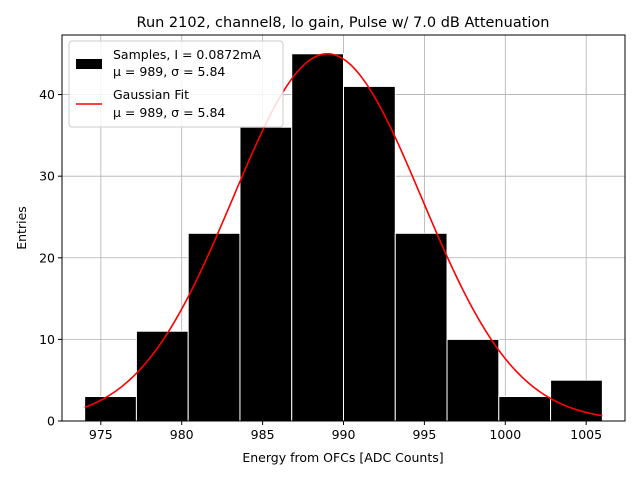 This screenshot has width=640, height=480. I want to click on y-tick-label: 0, so click(51, 421).